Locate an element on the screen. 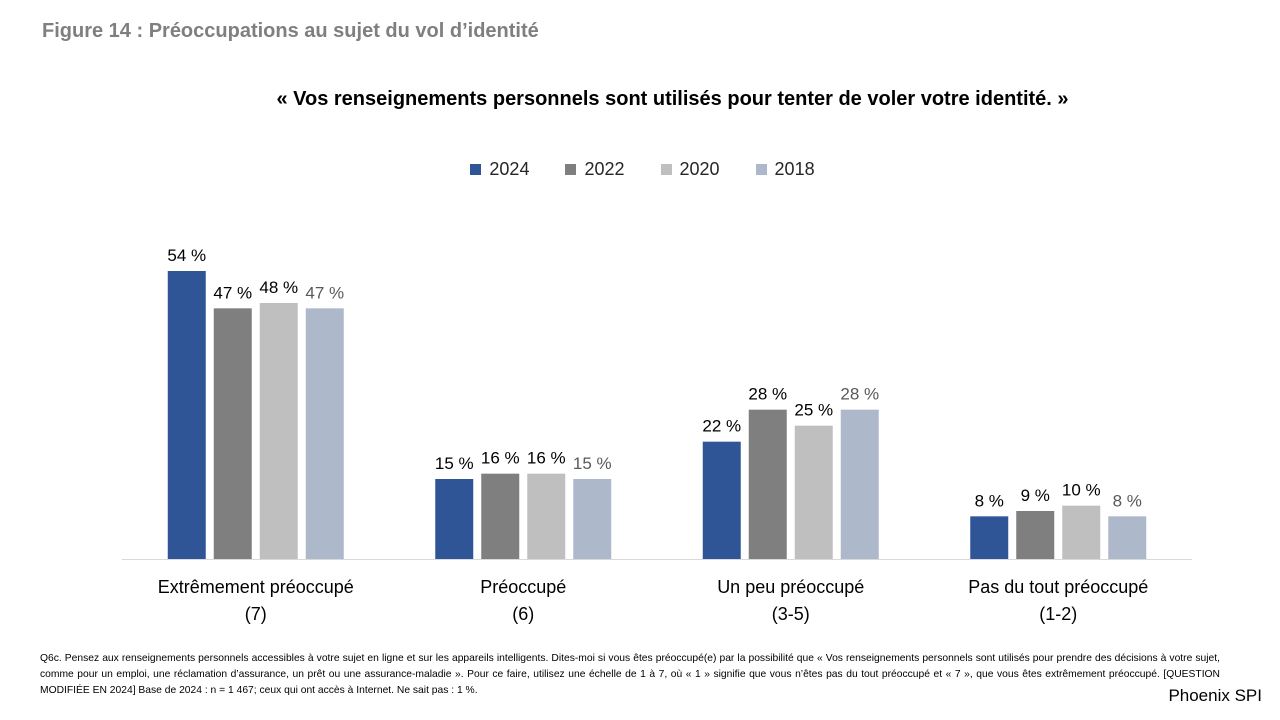 This screenshot has height=720, width=1280. legend-swatch-2018 is located at coordinates (761, 169).